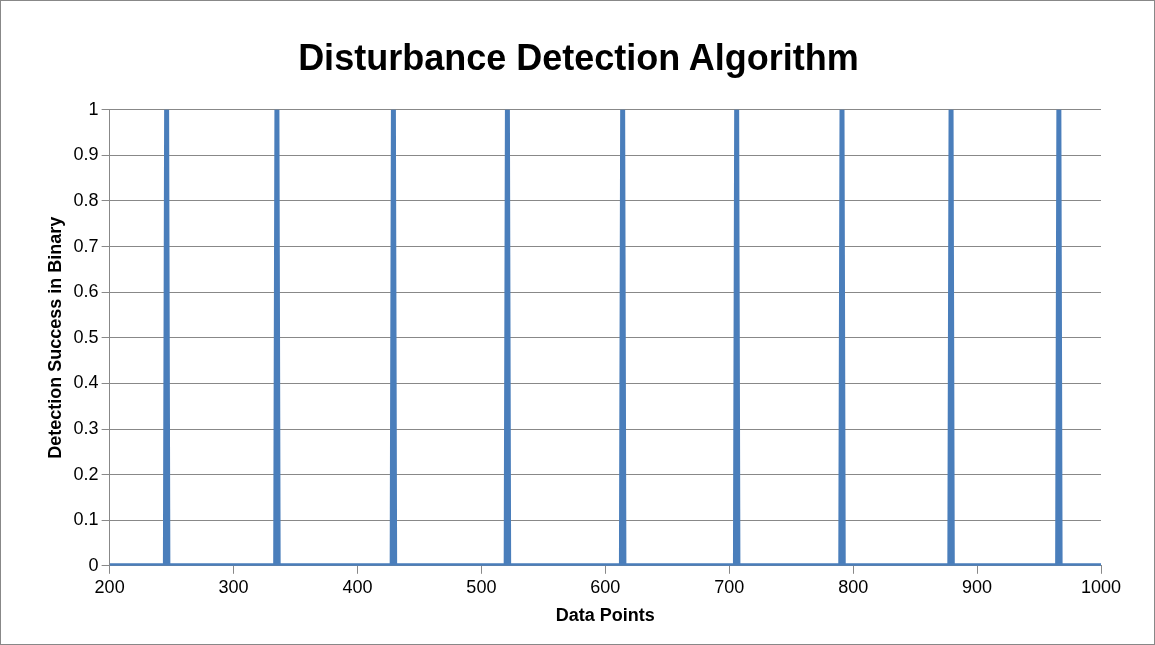  I want to click on x-tick-label: 500, so click(481, 586).